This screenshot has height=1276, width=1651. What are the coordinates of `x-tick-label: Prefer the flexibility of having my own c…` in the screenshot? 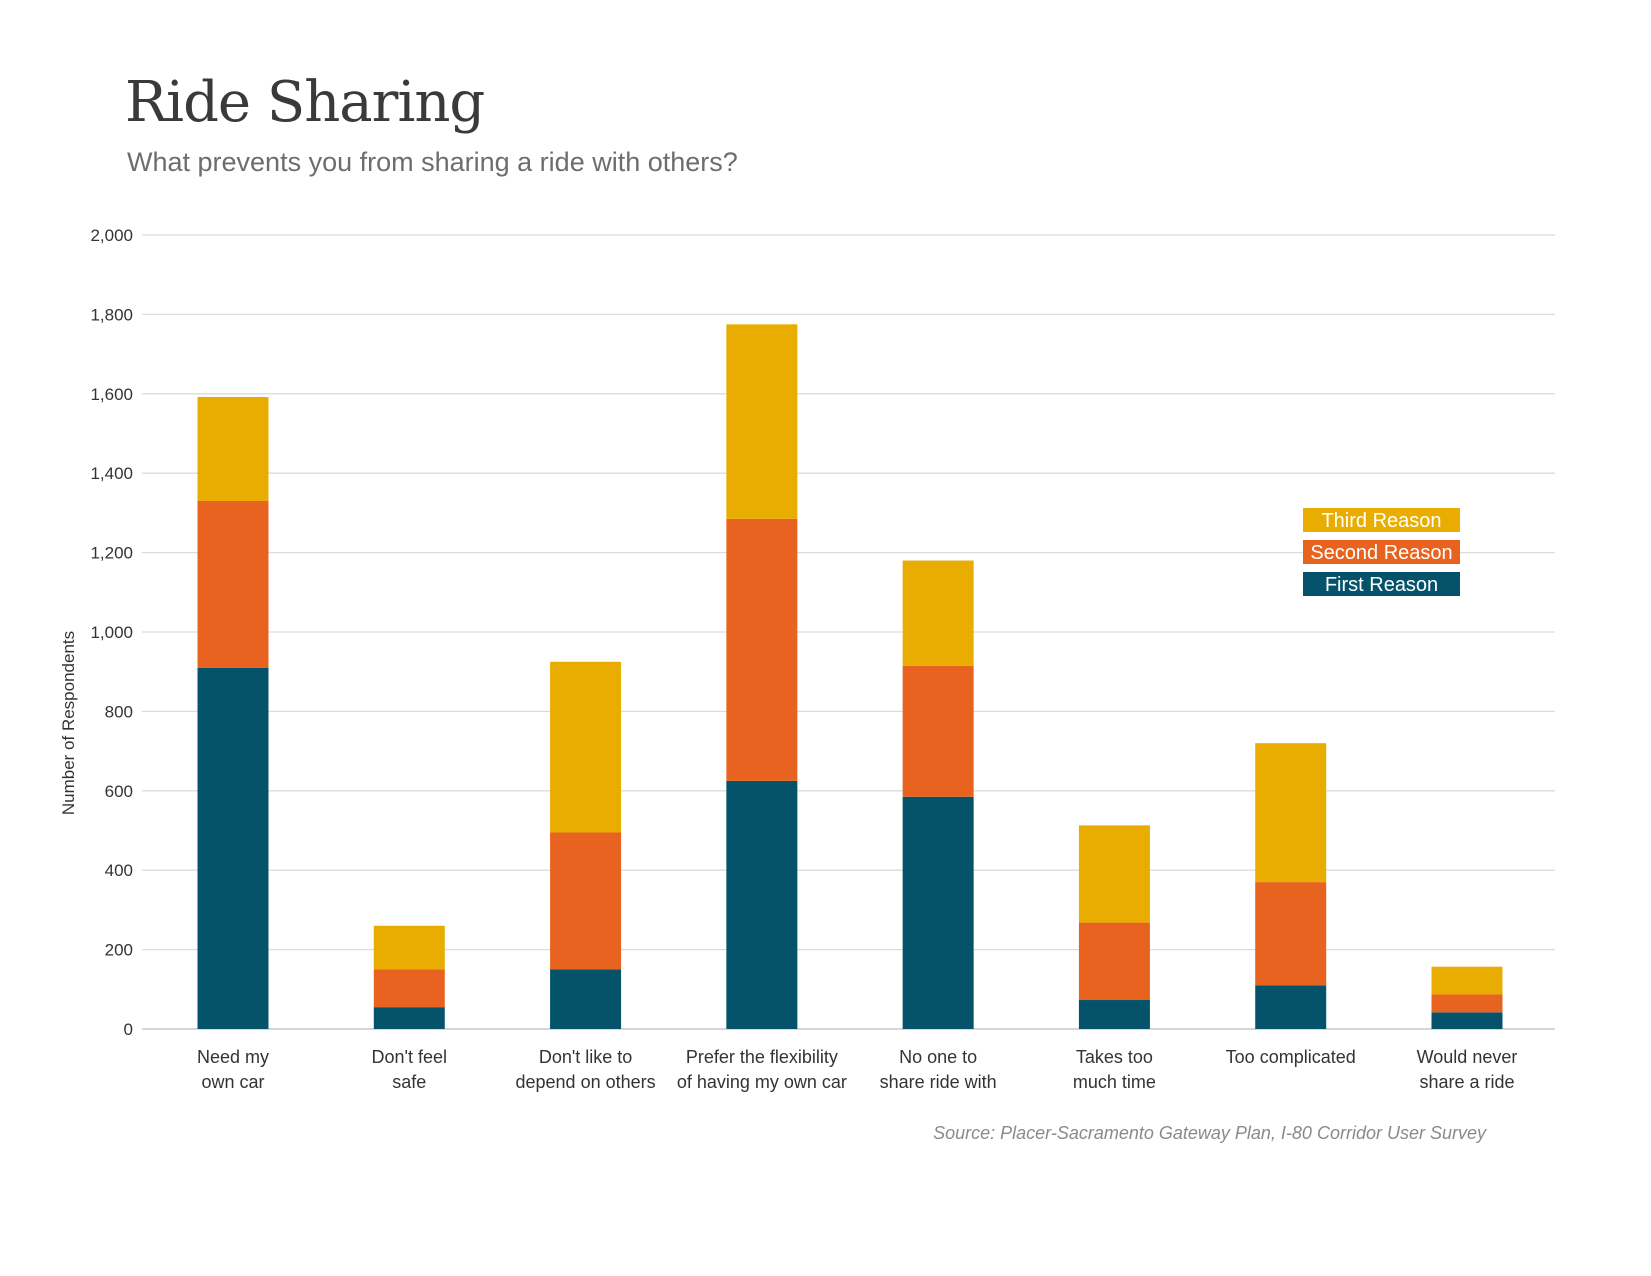 It's located at (762, 1069).